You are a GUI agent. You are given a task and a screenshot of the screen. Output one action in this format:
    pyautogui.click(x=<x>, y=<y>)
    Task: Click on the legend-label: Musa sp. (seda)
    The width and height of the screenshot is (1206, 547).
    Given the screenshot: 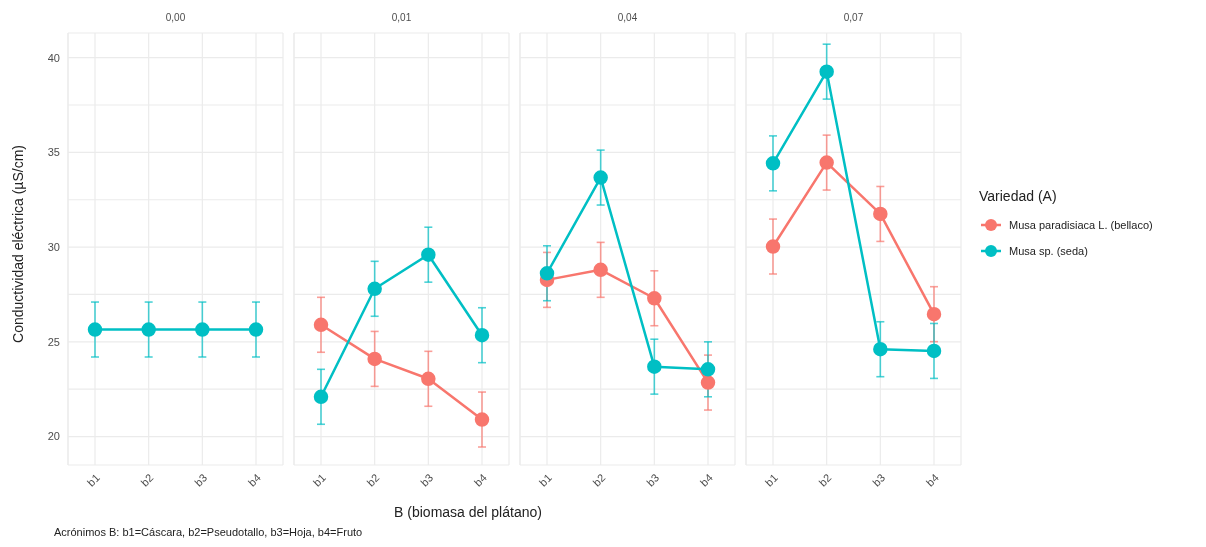 What is the action you would take?
    pyautogui.click(x=1048, y=251)
    